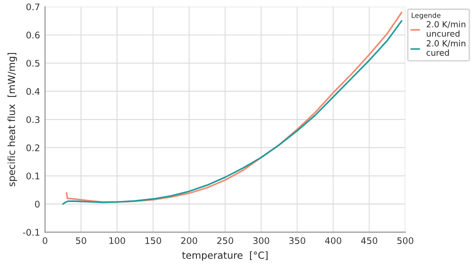  I want to click on x-tick-label: 150, so click(153, 240).